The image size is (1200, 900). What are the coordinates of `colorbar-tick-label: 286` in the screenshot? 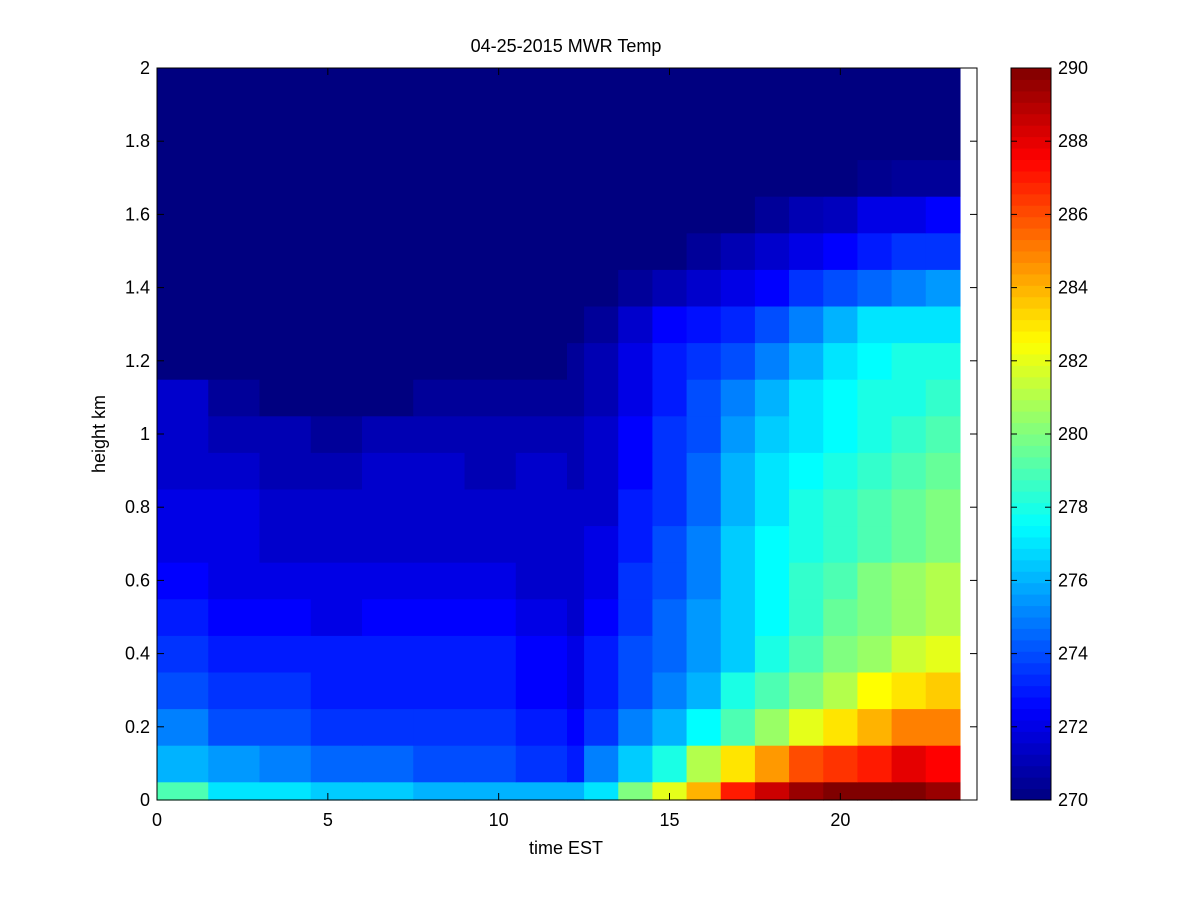 It's located at (1073, 214).